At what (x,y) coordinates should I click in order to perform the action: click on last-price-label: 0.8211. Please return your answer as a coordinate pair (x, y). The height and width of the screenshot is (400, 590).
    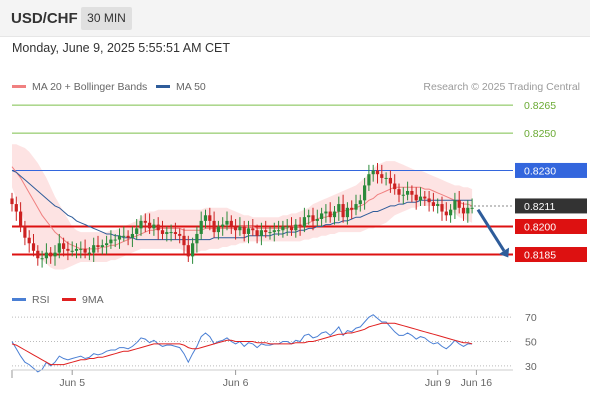
    Looking at the image, I should click on (539, 207).